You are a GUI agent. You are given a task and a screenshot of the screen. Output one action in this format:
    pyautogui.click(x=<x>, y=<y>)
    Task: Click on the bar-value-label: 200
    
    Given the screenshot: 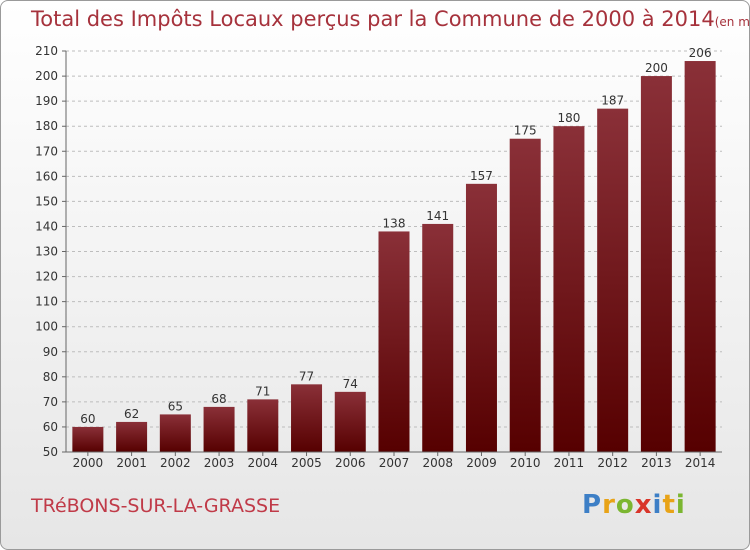 What is the action you would take?
    pyautogui.click(x=656, y=68)
    